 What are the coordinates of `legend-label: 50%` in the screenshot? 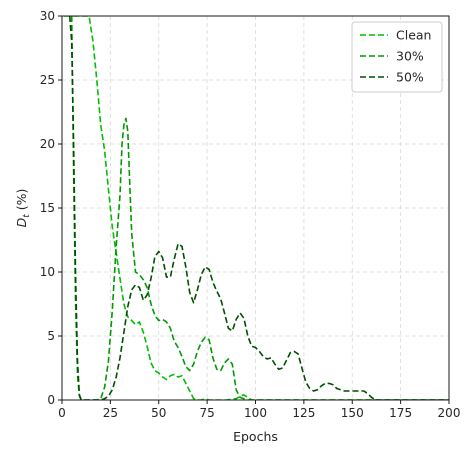 It's located at (410, 77).